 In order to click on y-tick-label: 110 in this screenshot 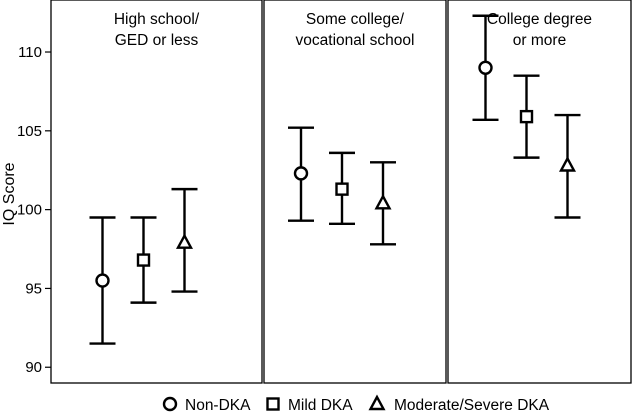, I will do `click(30, 52)`.